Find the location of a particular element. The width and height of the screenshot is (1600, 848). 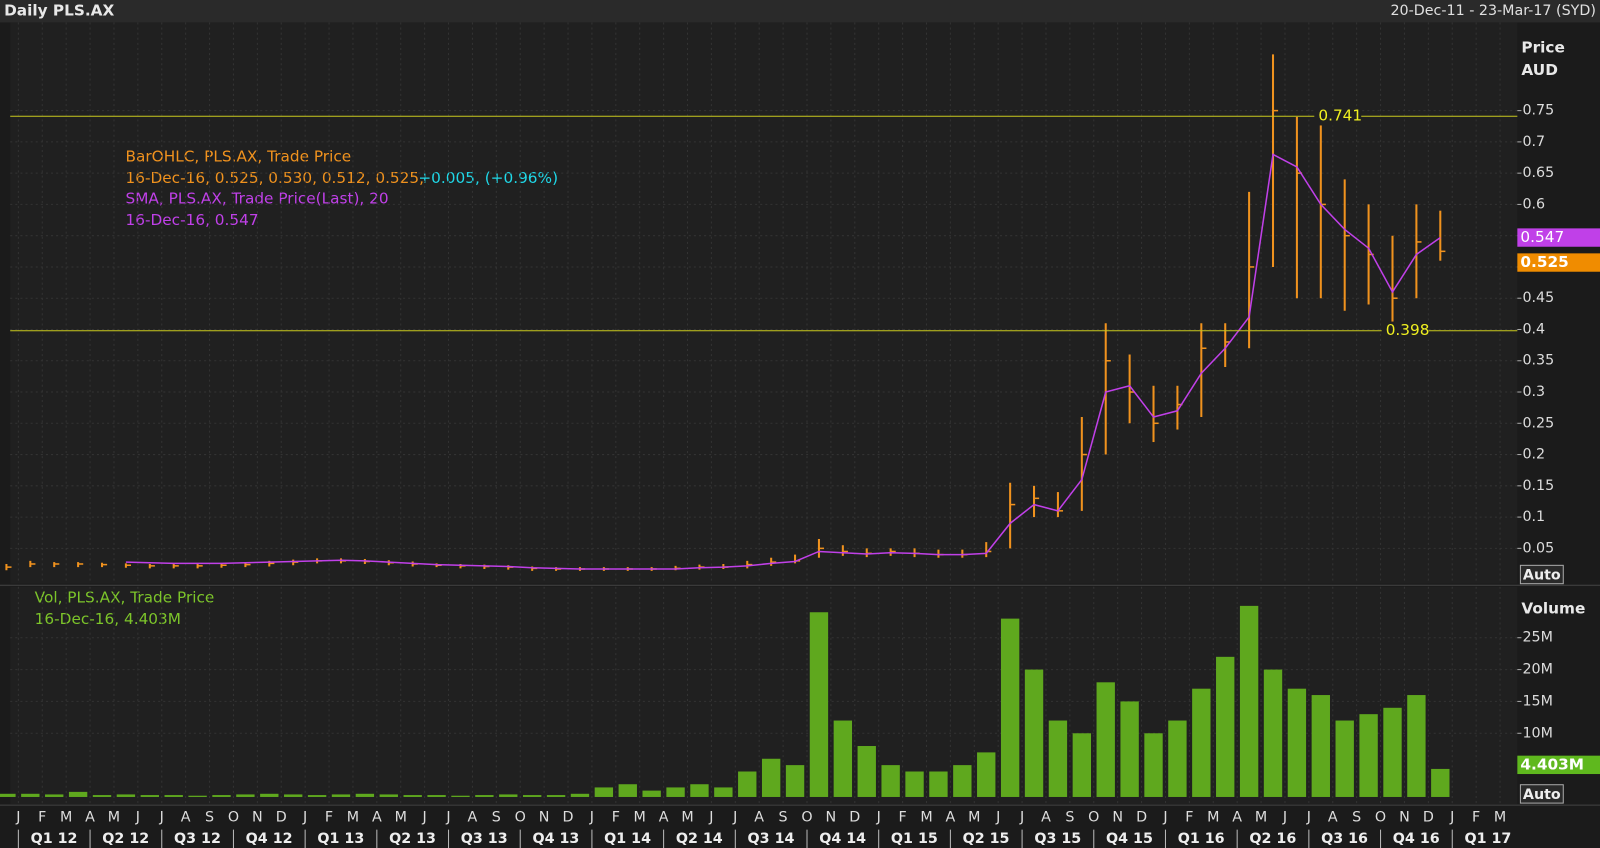

quarter-label: Q3 12 is located at coordinates (197, 839).